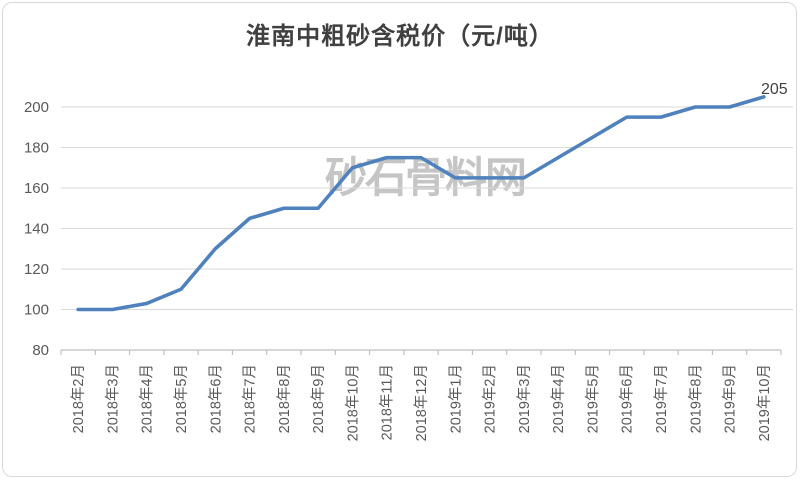 This screenshot has width=800, height=479. Describe the element at coordinates (627, 398) in the screenshot. I see `x-tick-label: 2019年6月` at that location.